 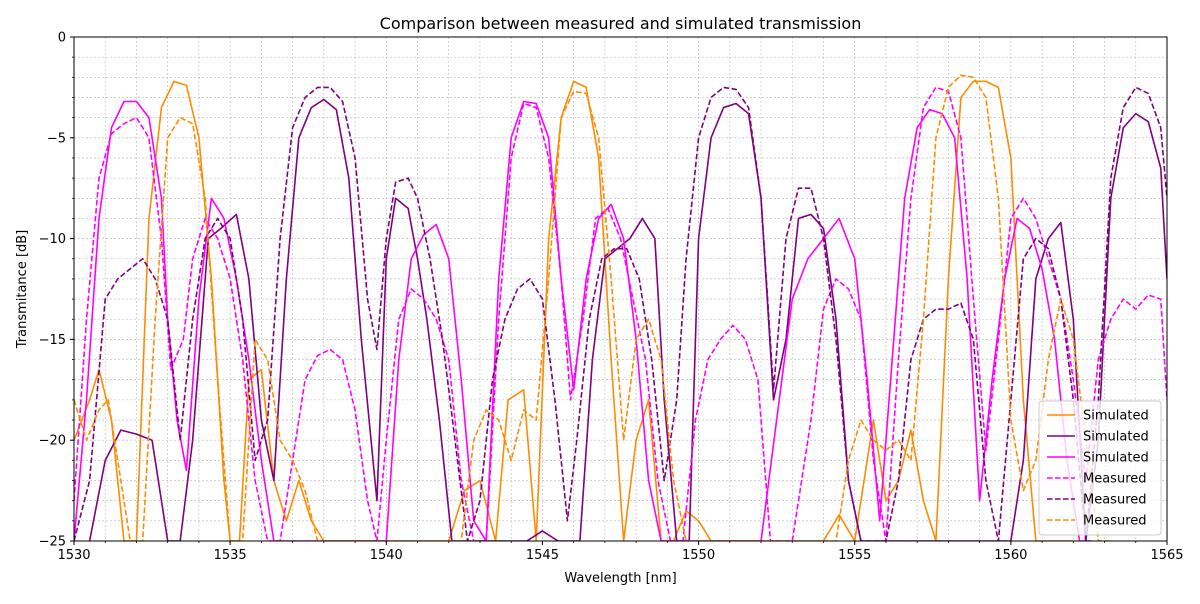 What do you see at coordinates (620, 578) in the screenshot?
I see `x-axis-label: Wavelength [nm]` at bounding box center [620, 578].